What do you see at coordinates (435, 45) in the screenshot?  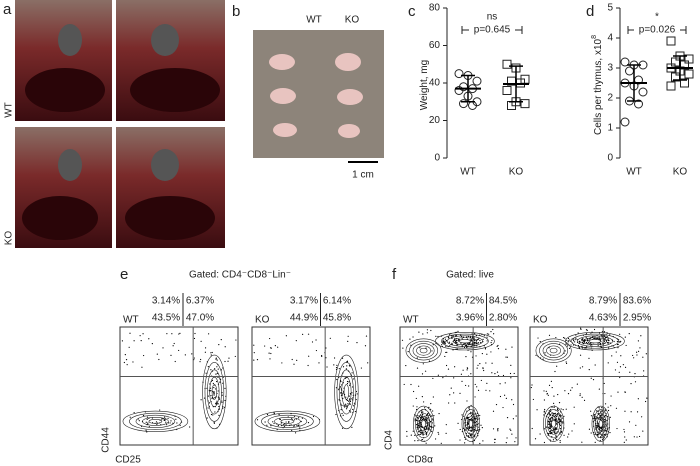 I see `y-tick-label: 60` at bounding box center [435, 45].